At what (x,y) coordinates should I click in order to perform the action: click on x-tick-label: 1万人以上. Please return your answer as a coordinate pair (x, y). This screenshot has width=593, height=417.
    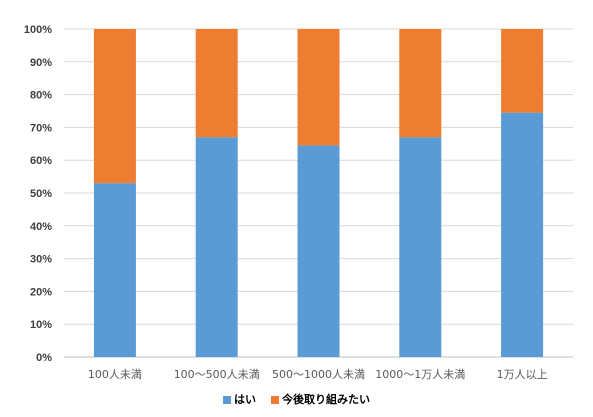
    Looking at the image, I should click on (522, 374).